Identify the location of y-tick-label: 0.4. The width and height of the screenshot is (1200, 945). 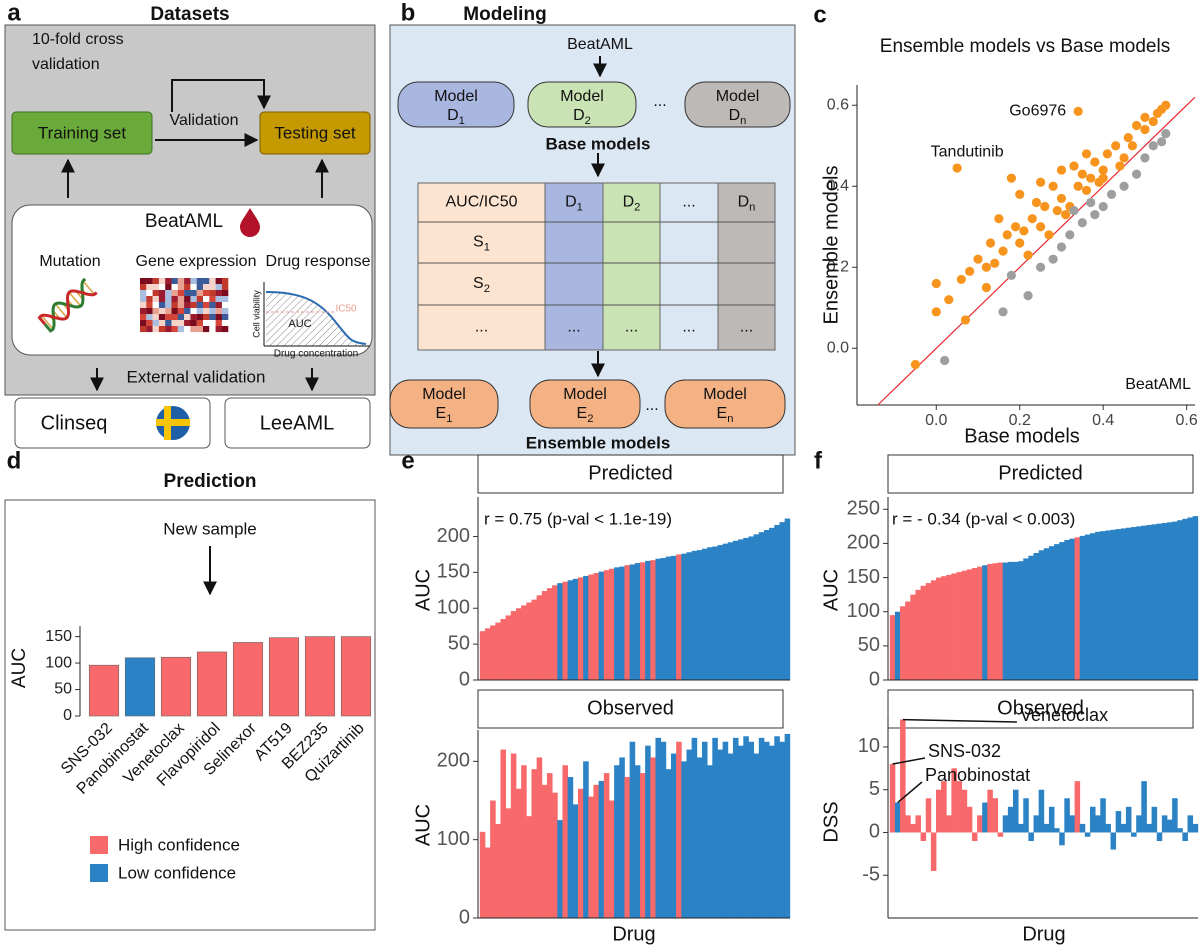
(838, 185).